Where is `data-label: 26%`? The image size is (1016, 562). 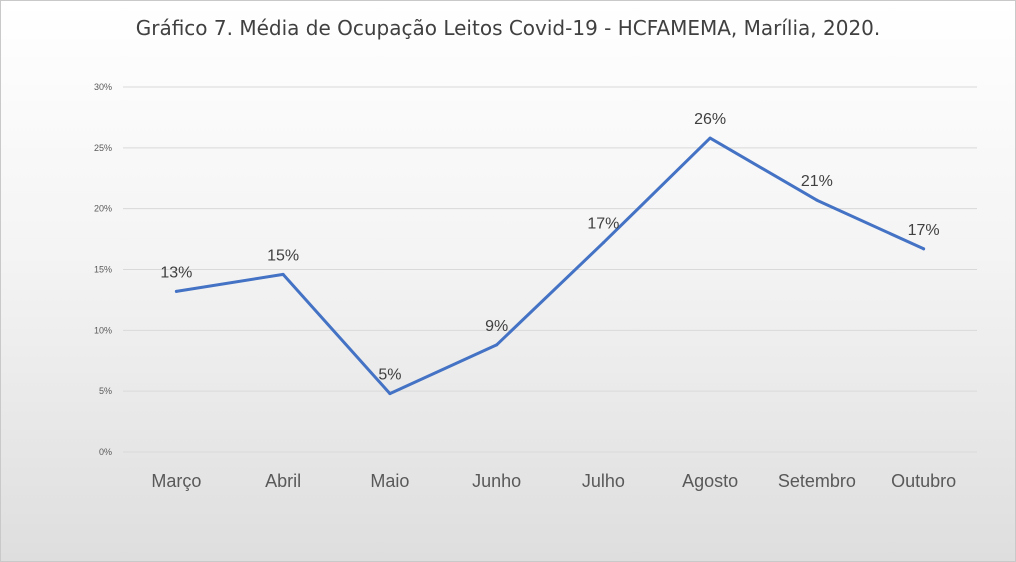
data-label: 26% is located at coordinates (710, 119).